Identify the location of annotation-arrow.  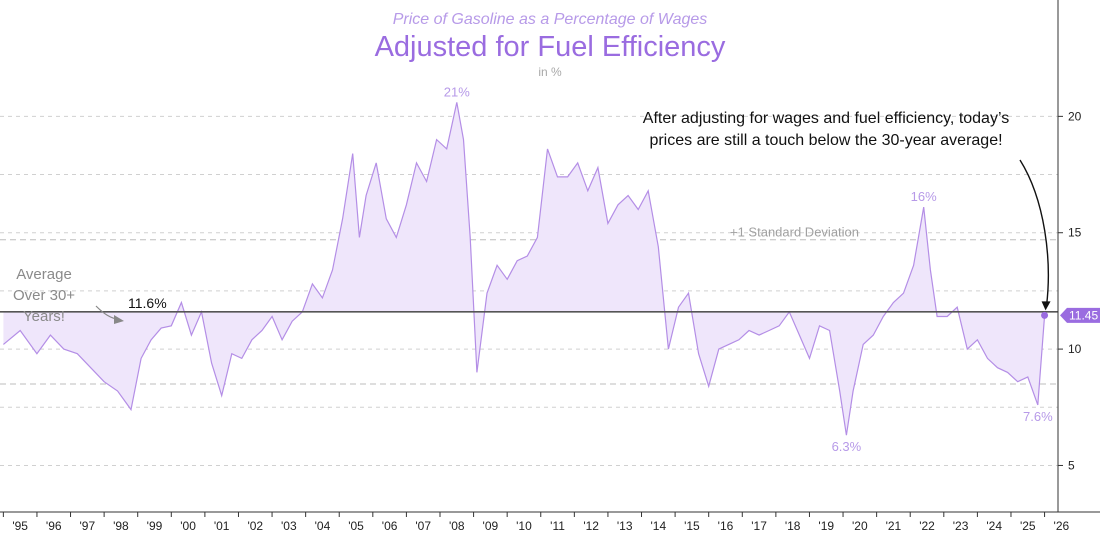
(1034, 232).